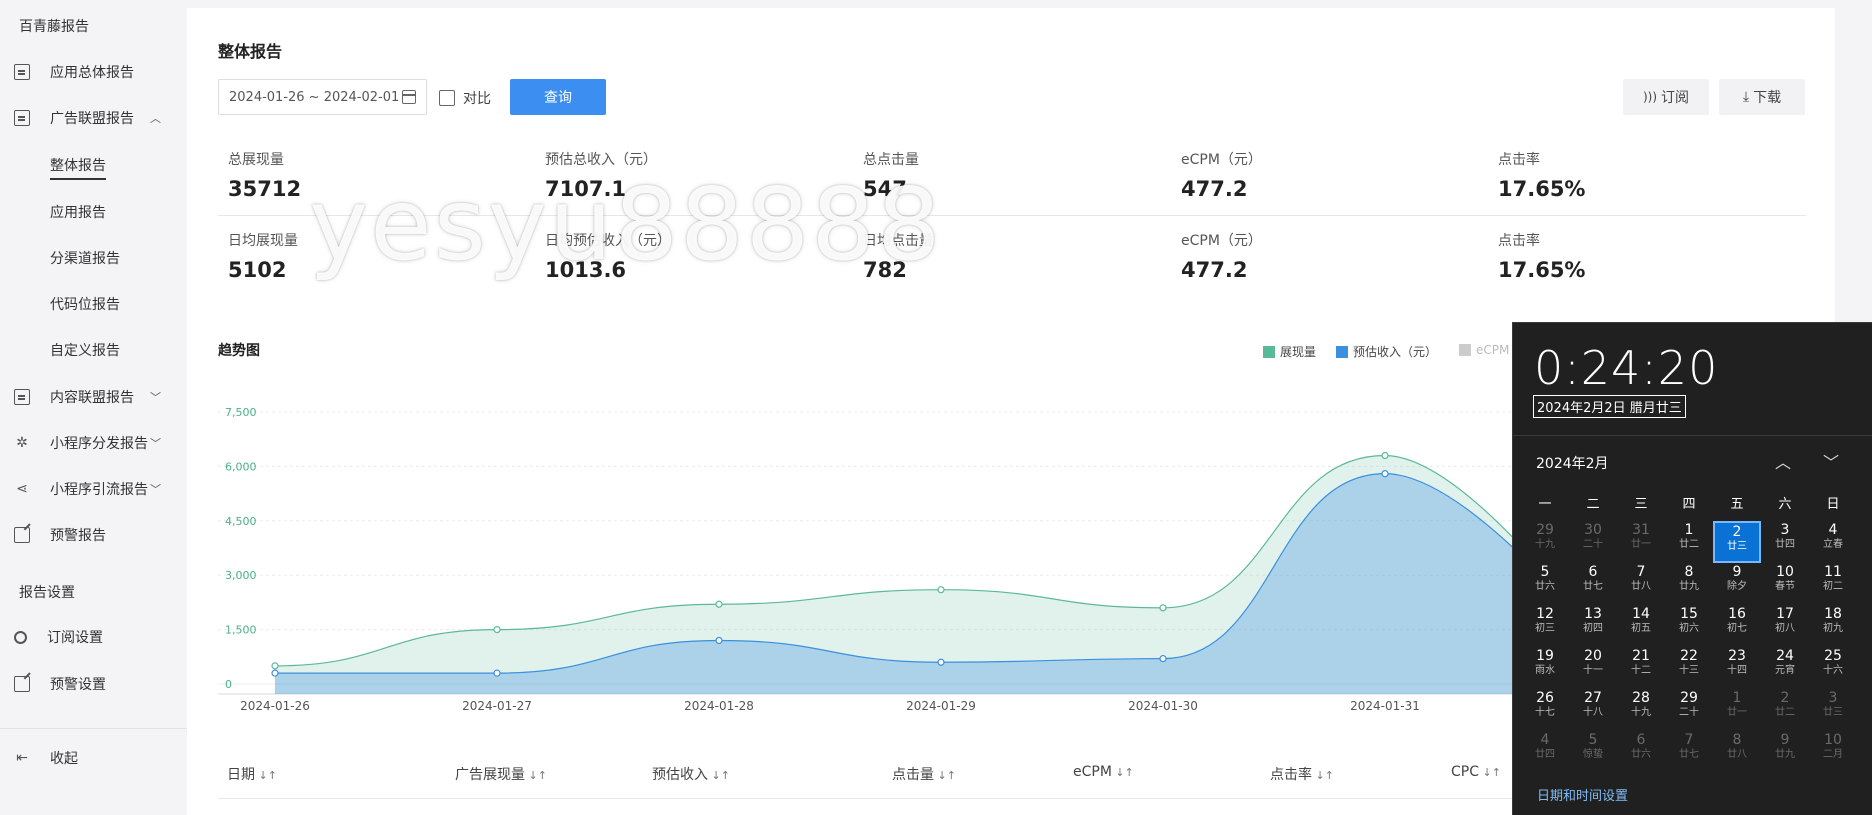 This screenshot has width=1872, height=815. What do you see at coordinates (1689, 584) in the screenshot?
I see `calendar-day: 8 廿九` at bounding box center [1689, 584].